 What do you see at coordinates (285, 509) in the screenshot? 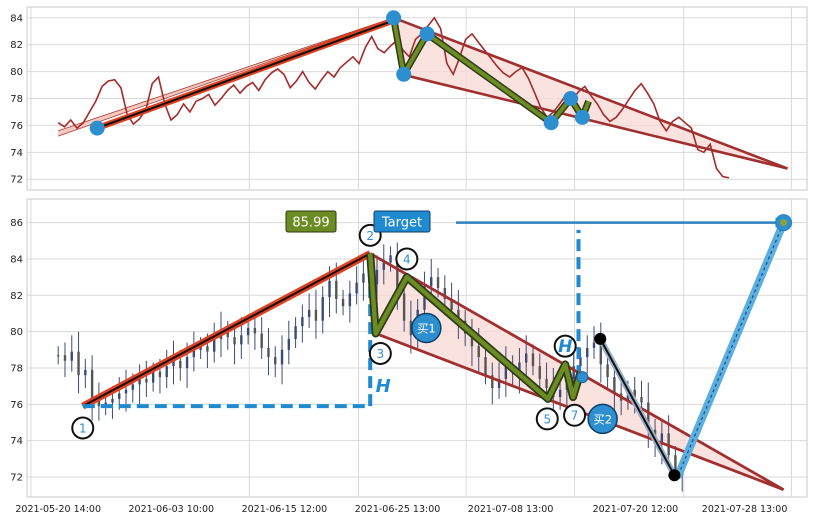
I see `x-tick-label-2: 2021-06-15 12:00` at bounding box center [285, 509].